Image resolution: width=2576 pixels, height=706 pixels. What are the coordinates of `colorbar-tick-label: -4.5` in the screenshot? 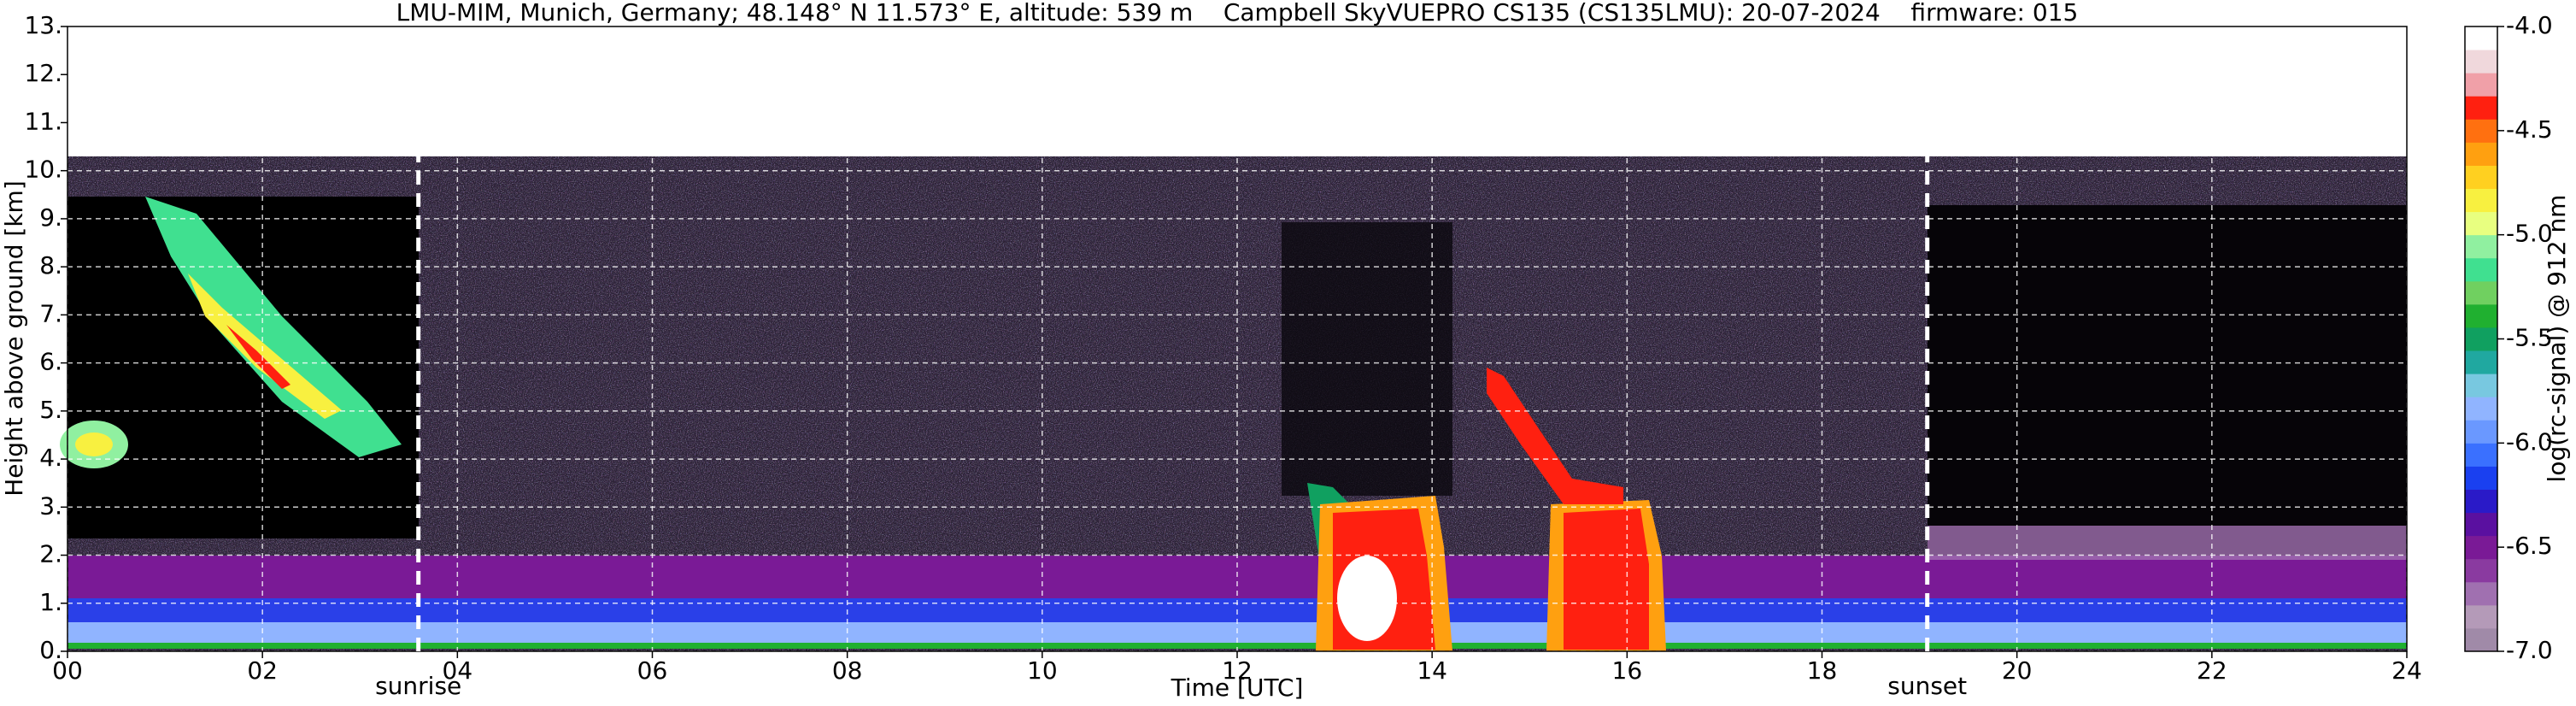 It's located at (2529, 129).